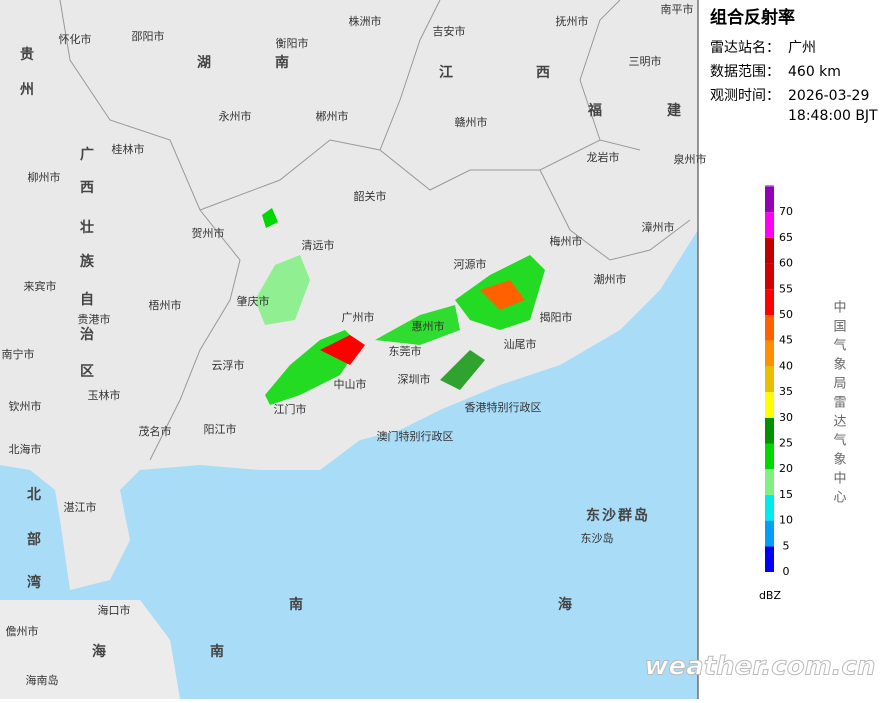  I want to click on place-label: 漳州市, so click(658, 227).